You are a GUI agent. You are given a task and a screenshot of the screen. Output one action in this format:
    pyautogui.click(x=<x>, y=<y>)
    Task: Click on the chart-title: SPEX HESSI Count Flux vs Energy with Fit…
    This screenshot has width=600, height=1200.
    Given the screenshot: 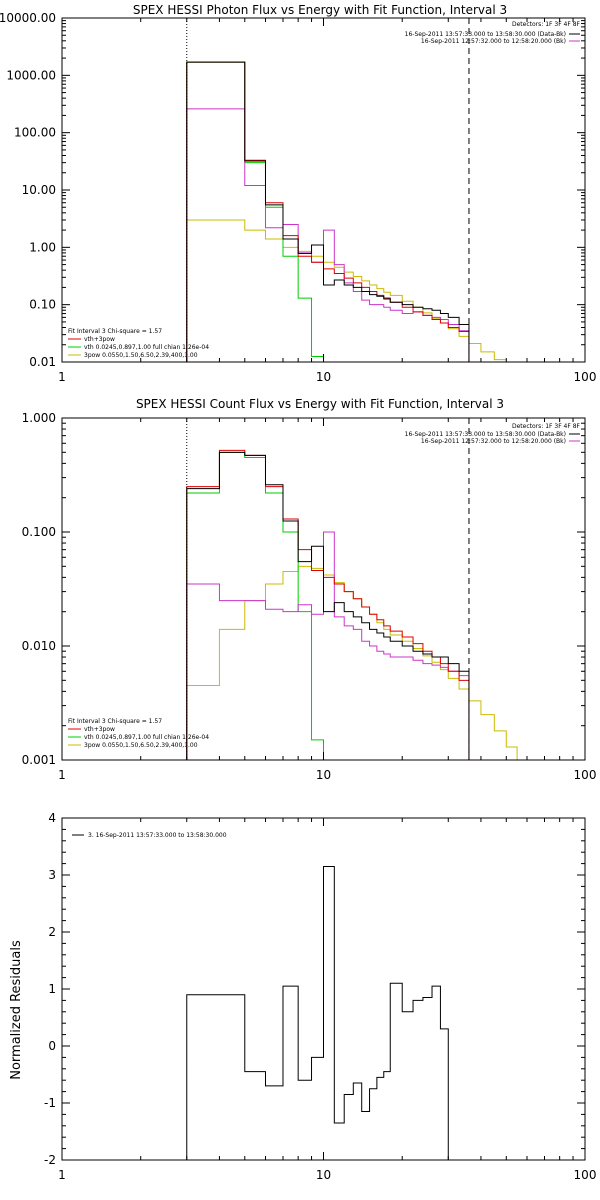 What is the action you would take?
    pyautogui.click(x=320, y=404)
    